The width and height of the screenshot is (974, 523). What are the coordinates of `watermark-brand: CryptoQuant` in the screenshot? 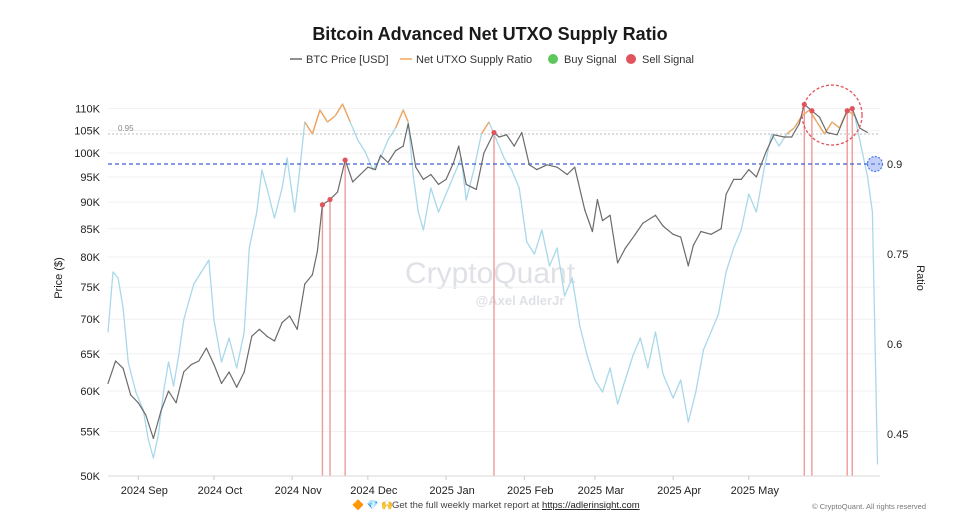 It's located at (490, 273).